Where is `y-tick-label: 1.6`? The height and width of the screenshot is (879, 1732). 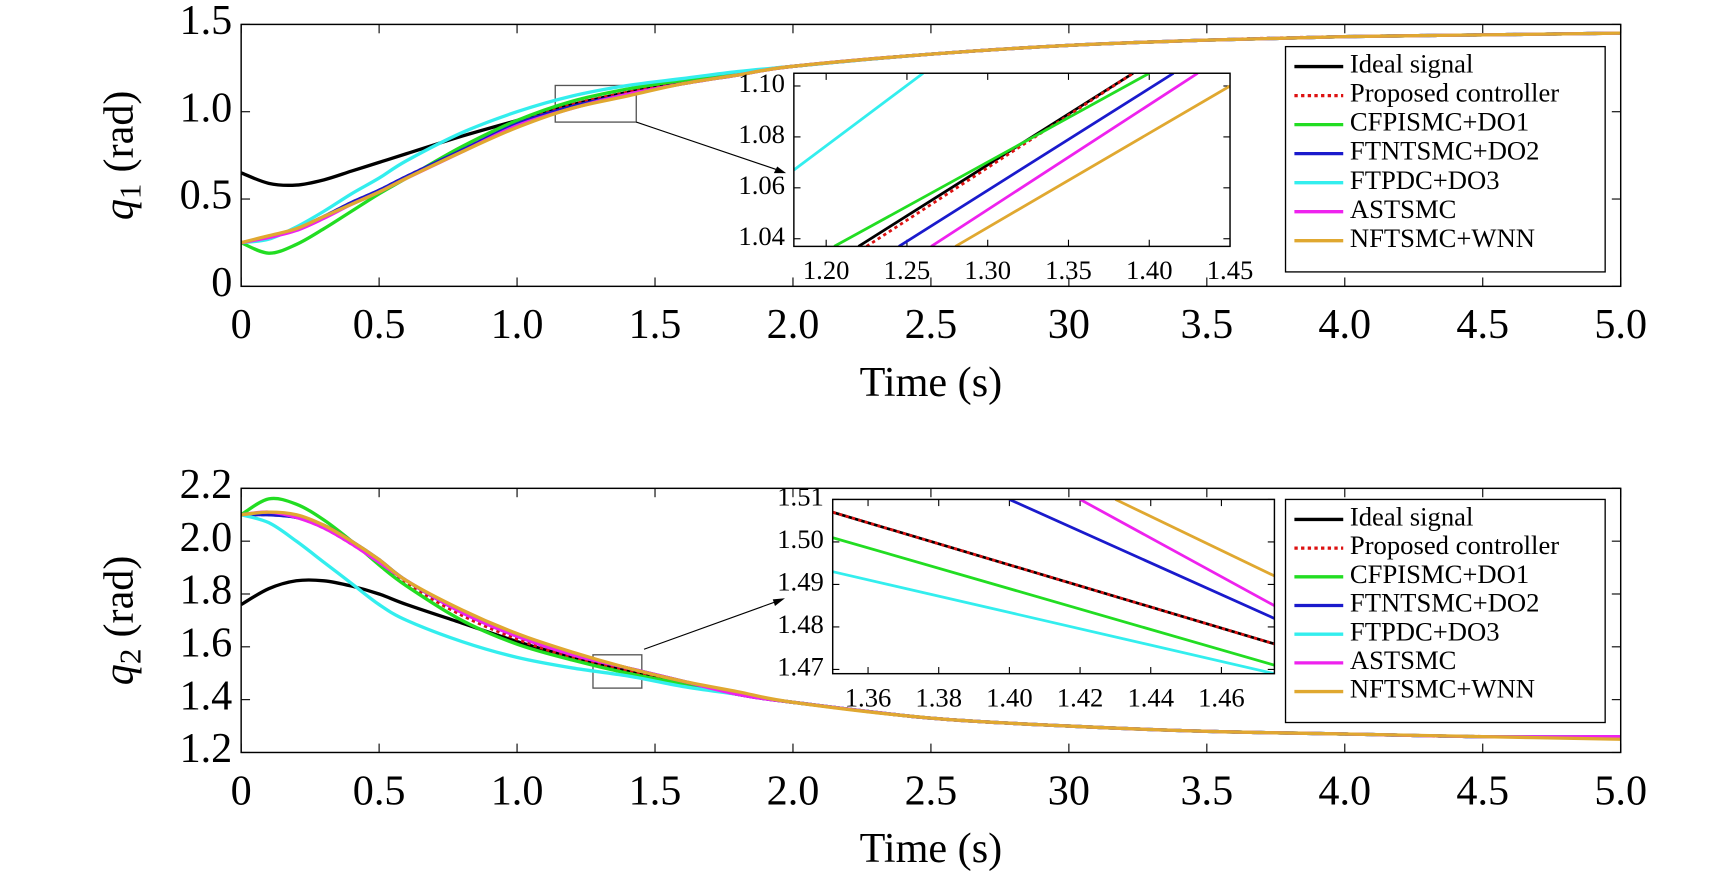 y-tick-label: 1.6 is located at coordinates (206, 642).